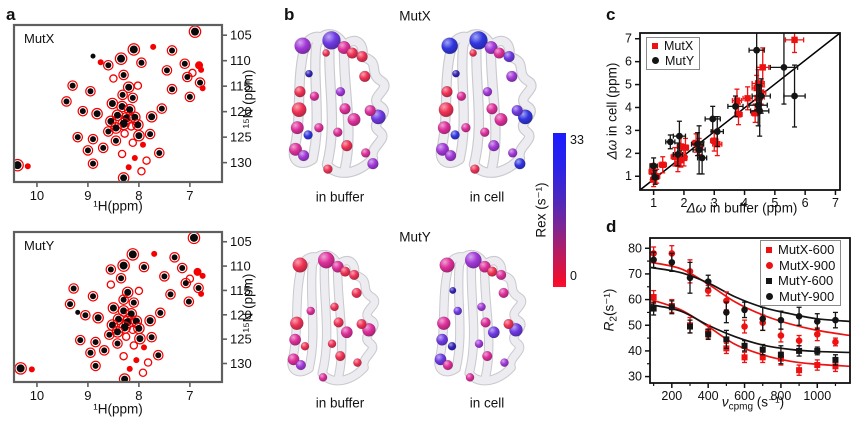  I want to click on spectrum1-ylabel: ¹⁵N (ppm), so click(248, 99).